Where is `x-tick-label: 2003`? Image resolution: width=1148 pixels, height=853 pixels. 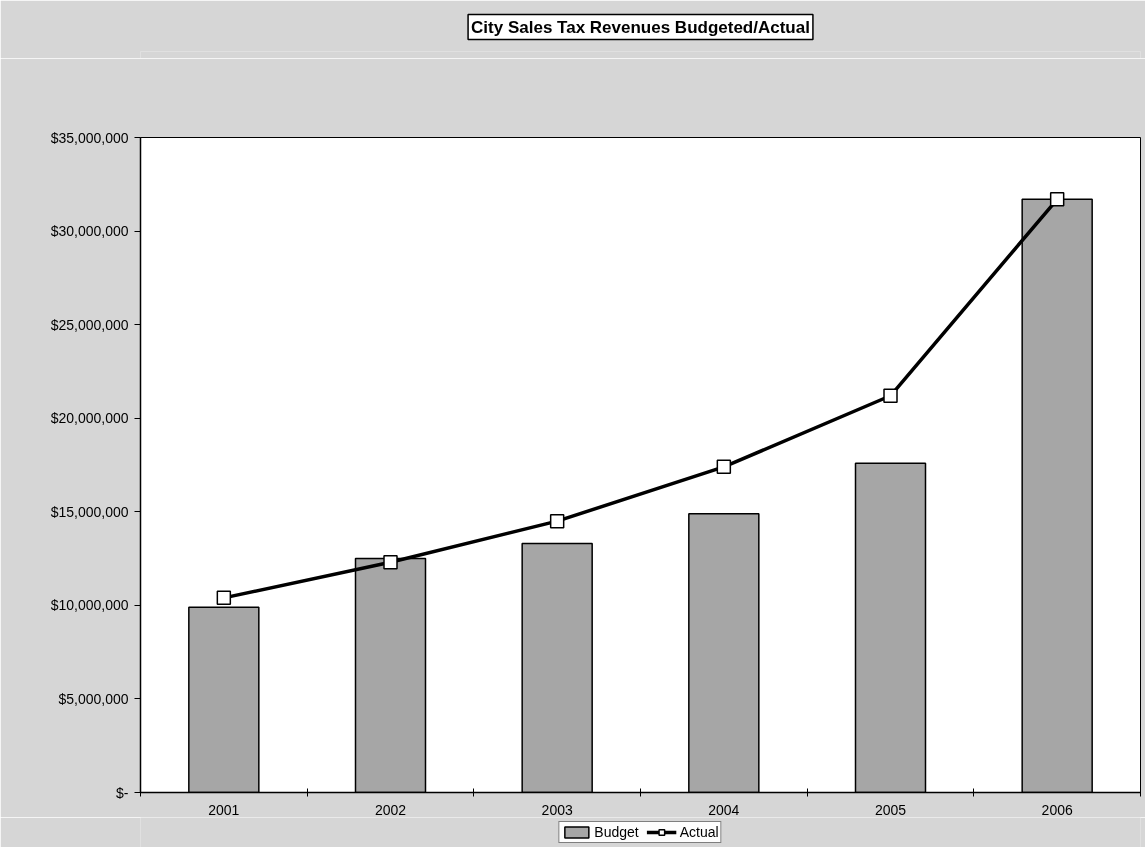 x-tick-label: 2003 is located at coordinates (557, 809).